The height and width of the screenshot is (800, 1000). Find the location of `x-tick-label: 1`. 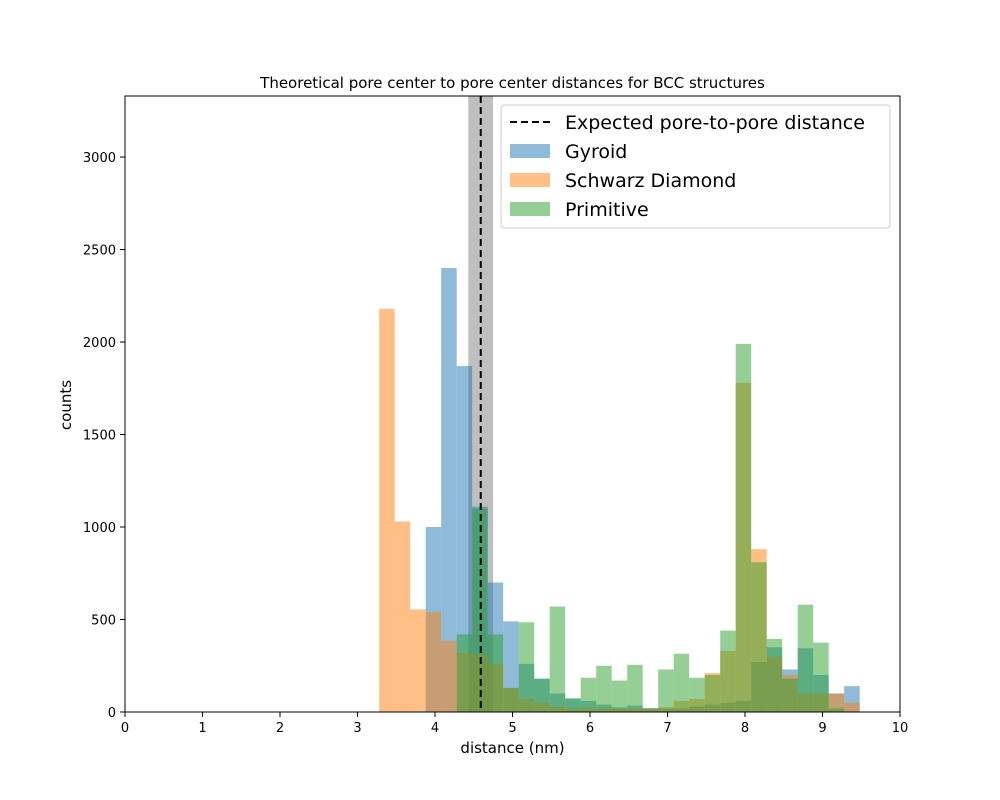

x-tick-label: 1 is located at coordinates (202, 728).